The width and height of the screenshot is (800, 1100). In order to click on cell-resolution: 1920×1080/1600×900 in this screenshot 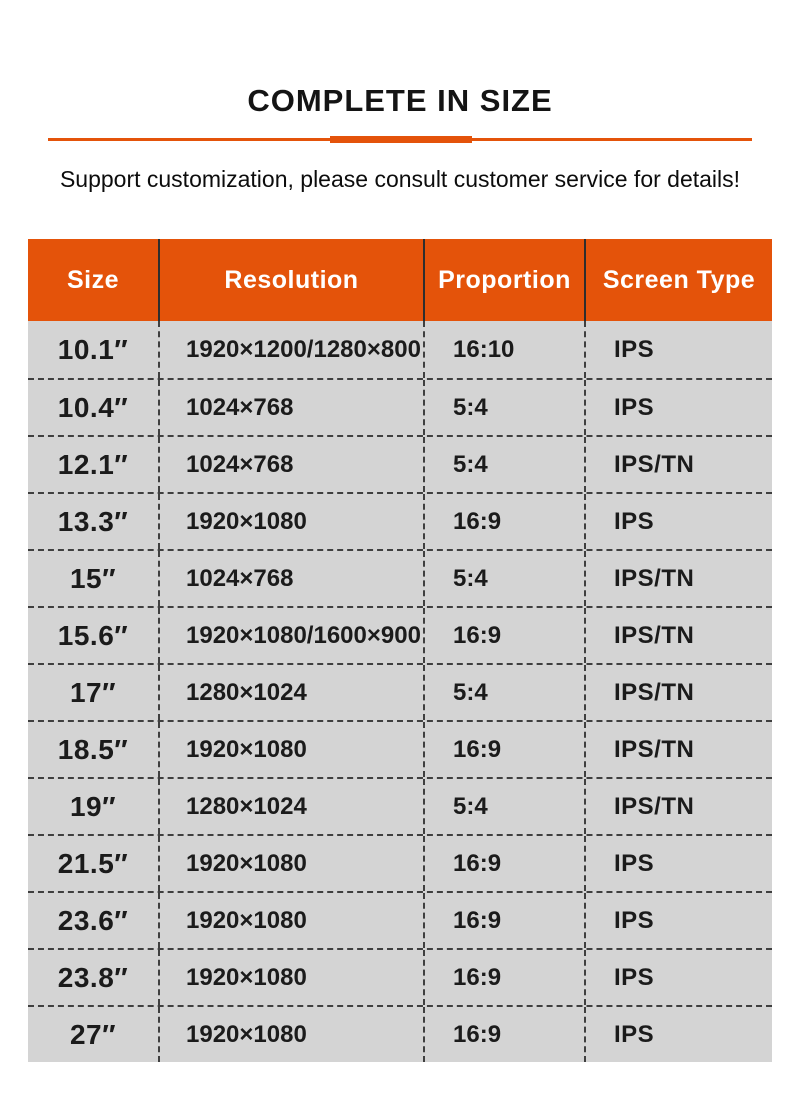, I will do `click(290, 635)`.